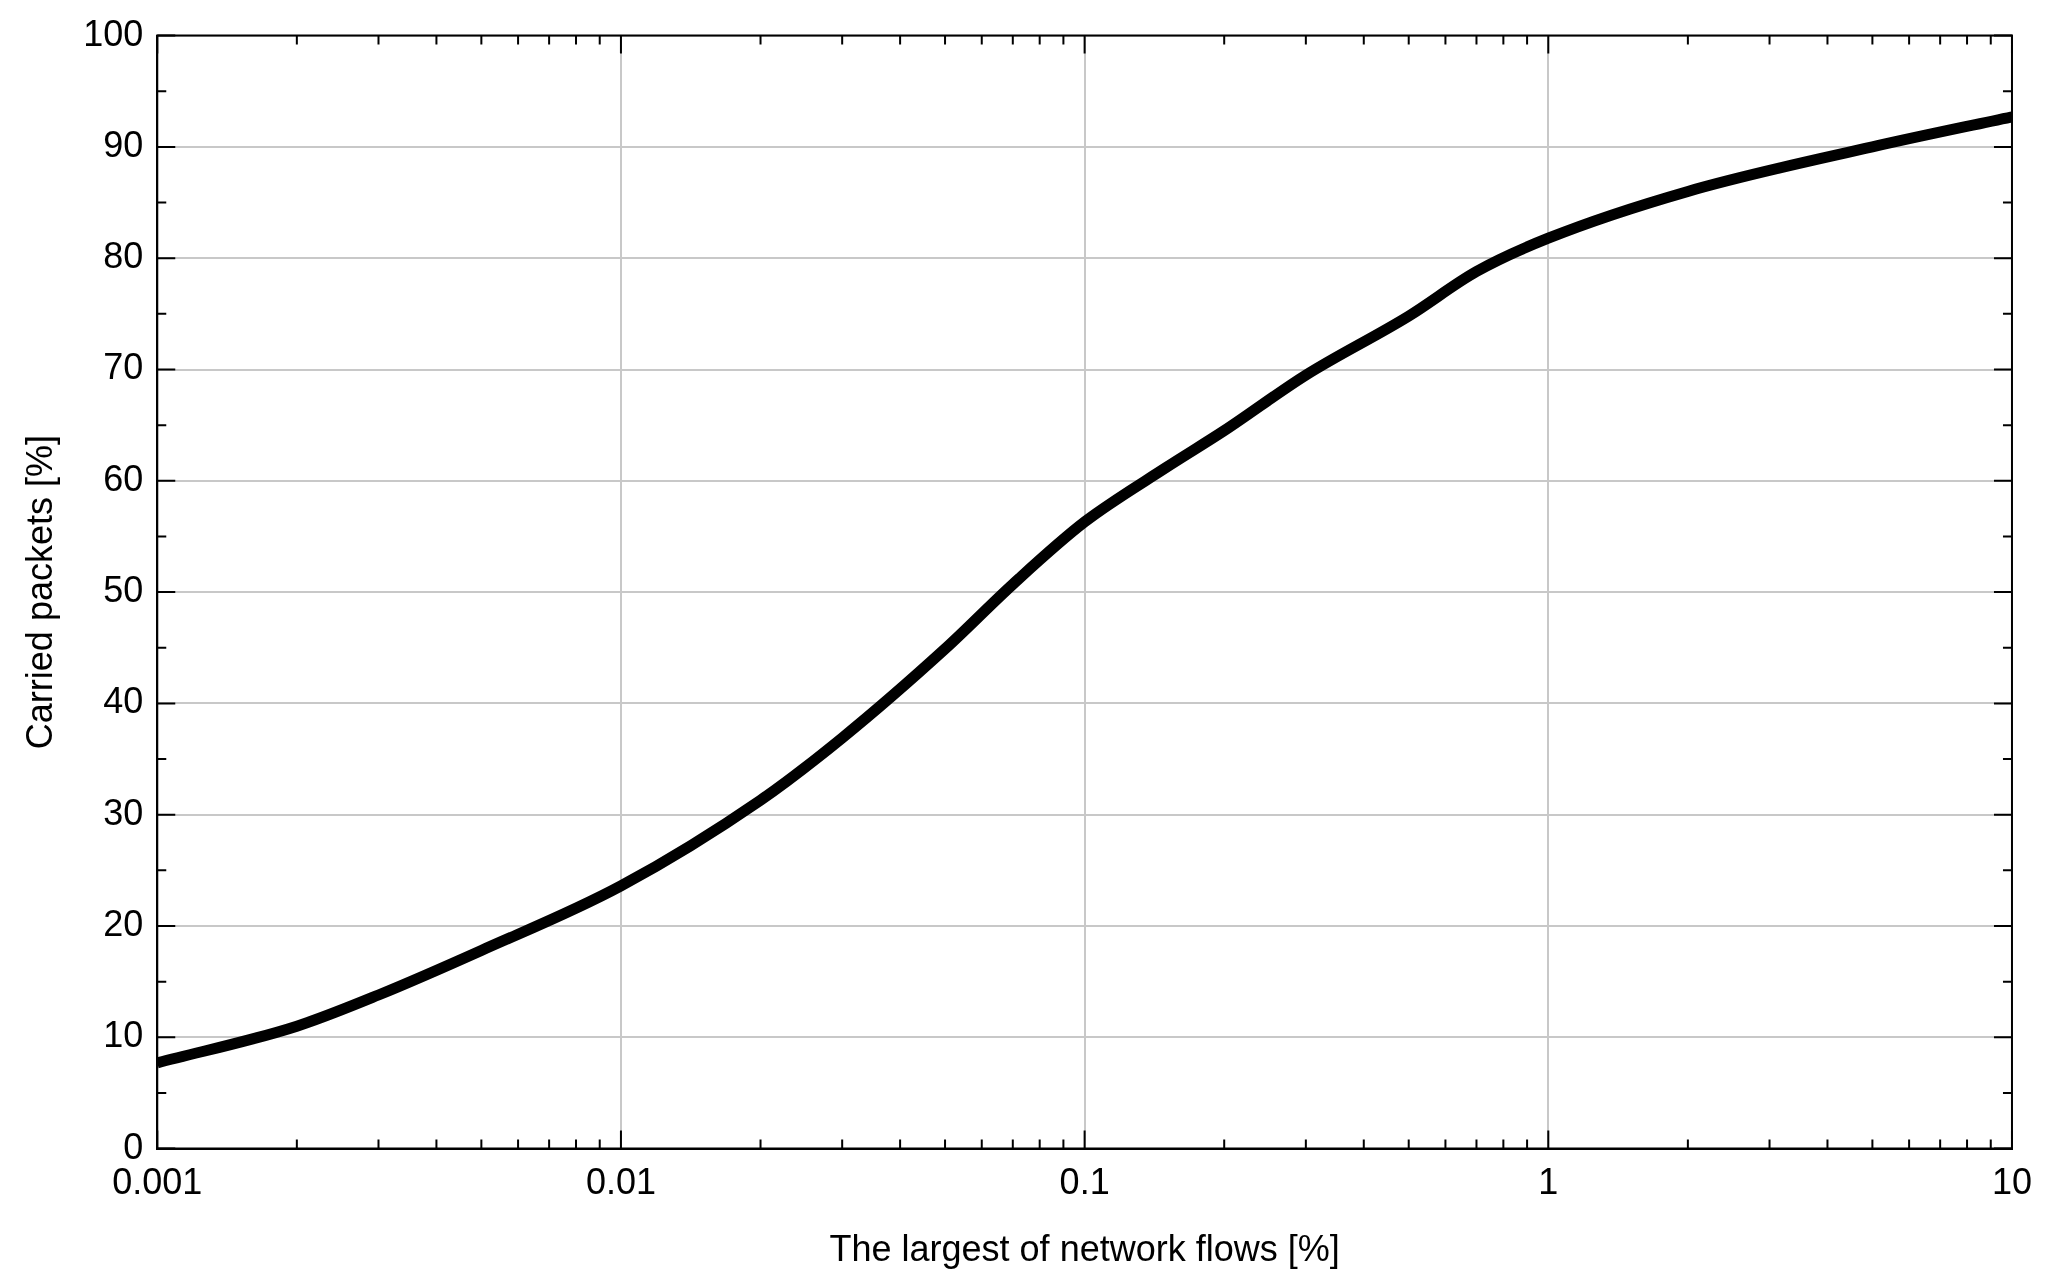 The image size is (2046, 1285). What do you see at coordinates (39, 592) in the screenshot?
I see `y-axis-title: Carried packets [%]` at bounding box center [39, 592].